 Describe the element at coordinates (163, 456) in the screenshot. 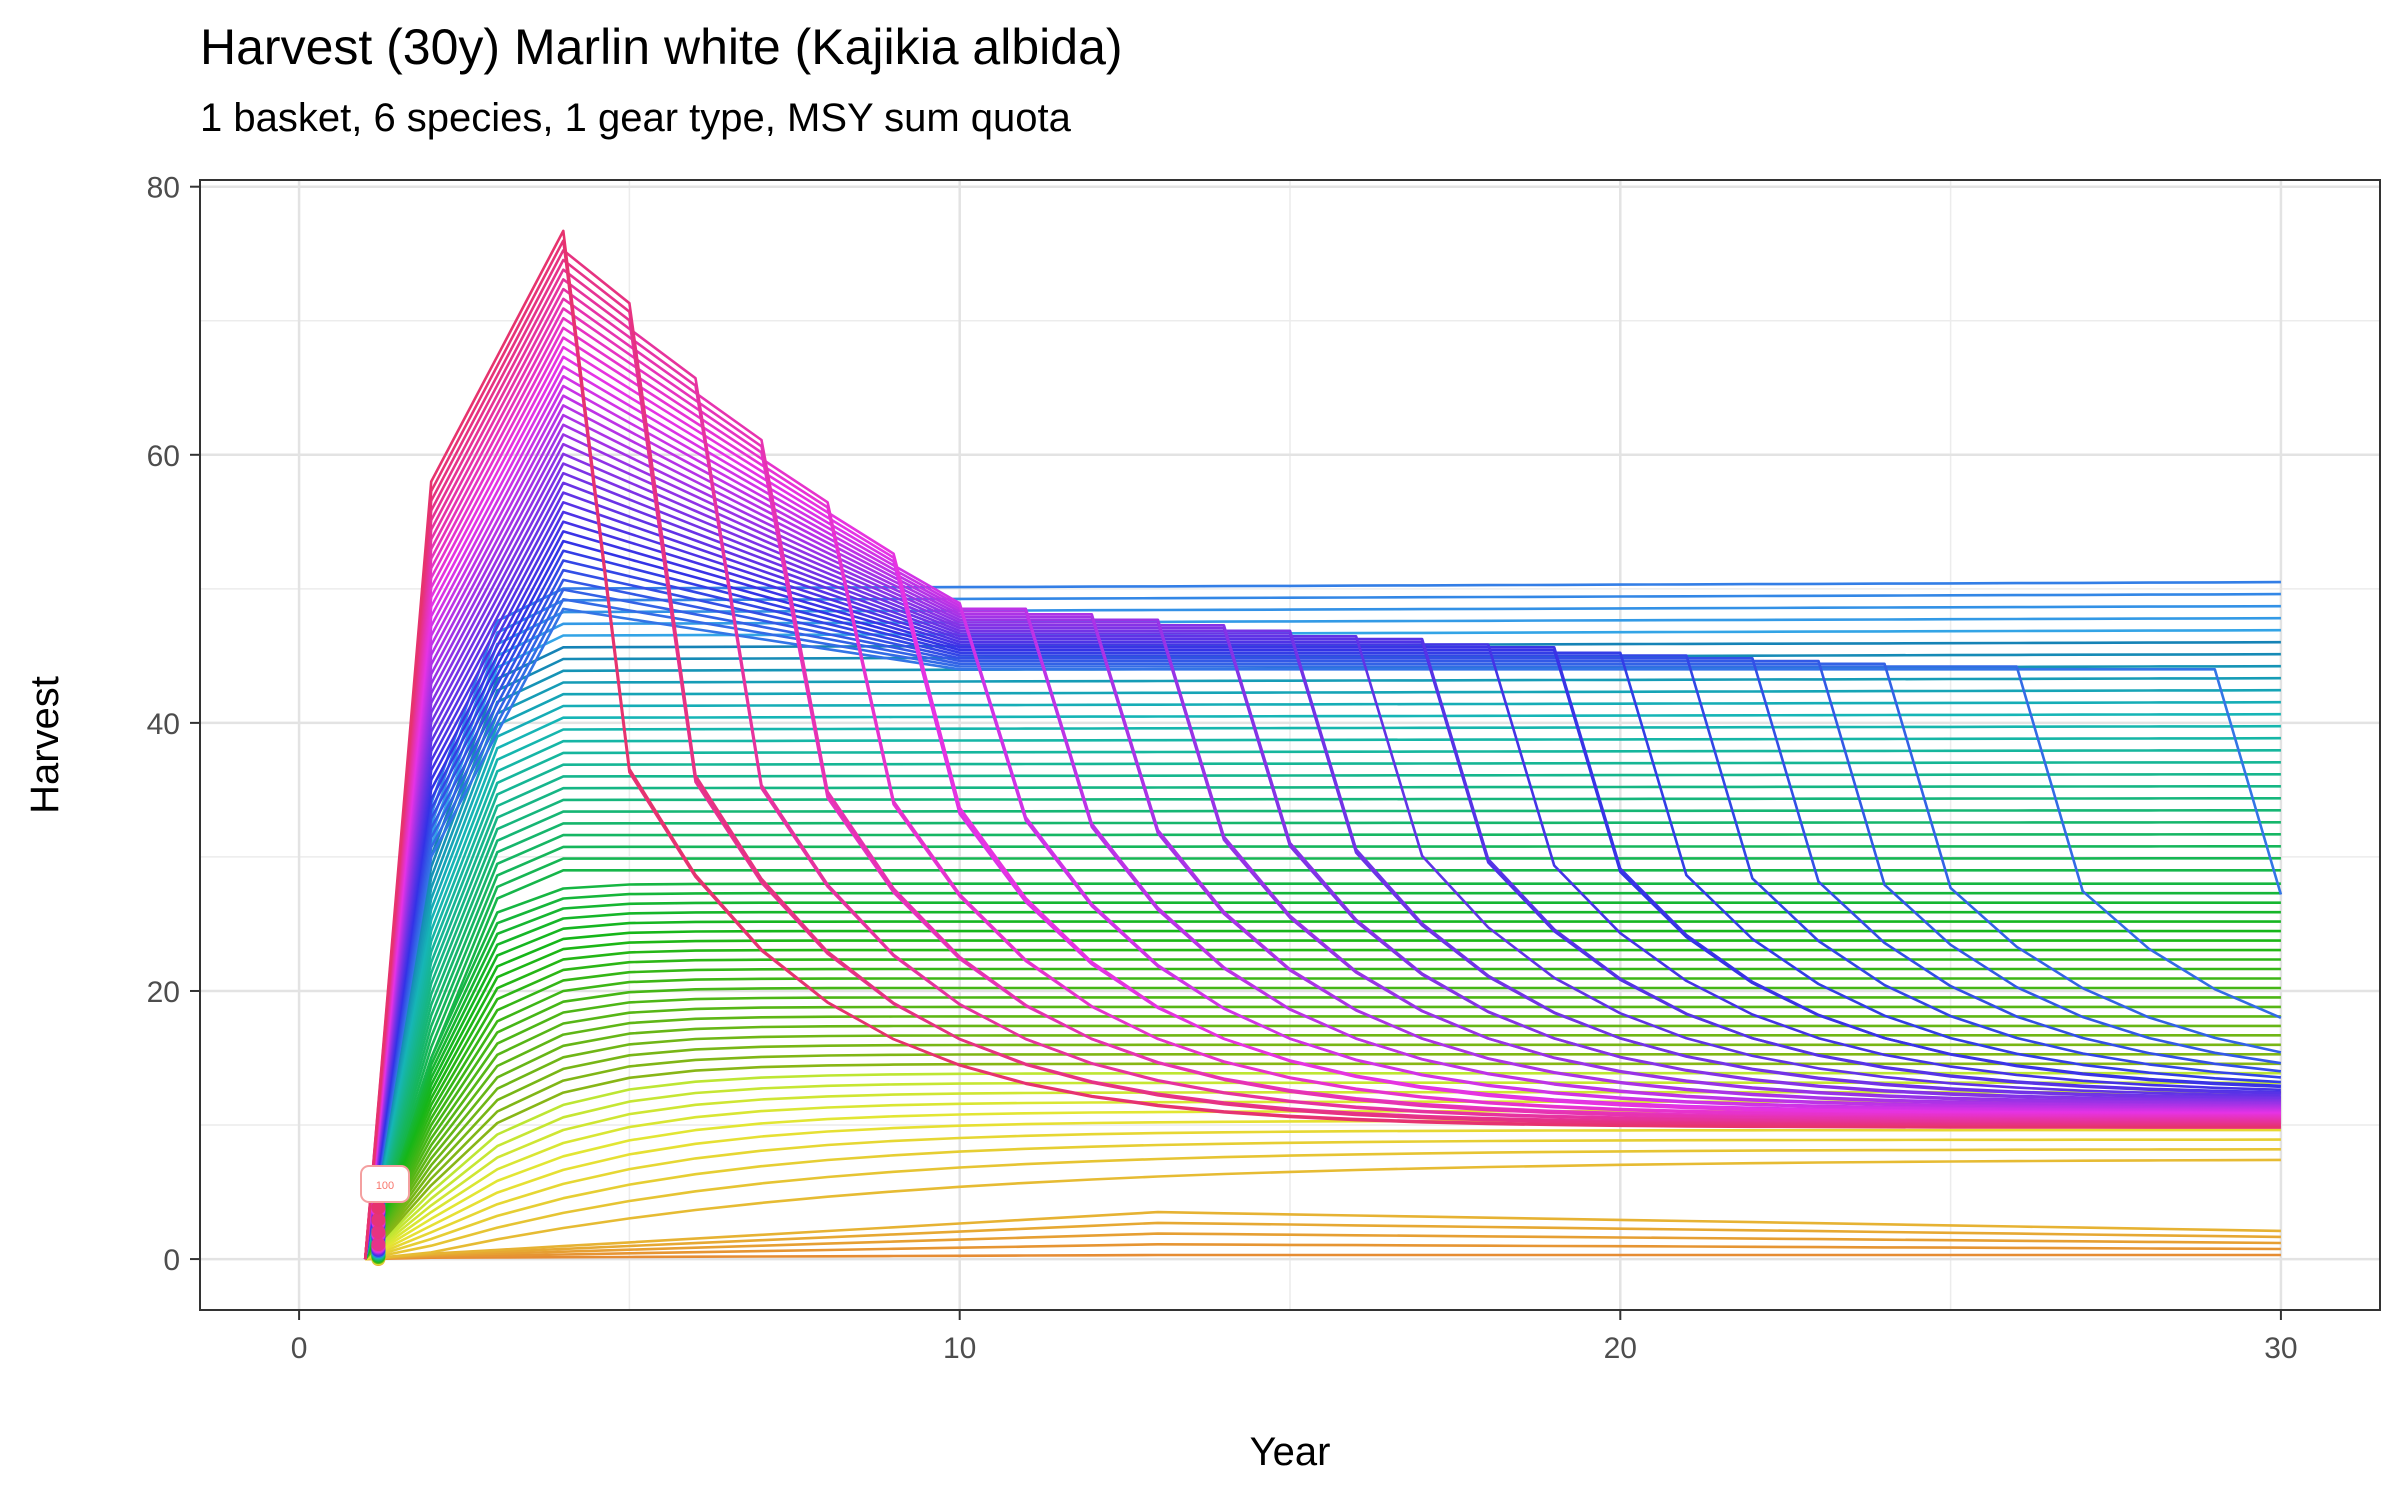

I see `y-tick-label: 60` at that location.